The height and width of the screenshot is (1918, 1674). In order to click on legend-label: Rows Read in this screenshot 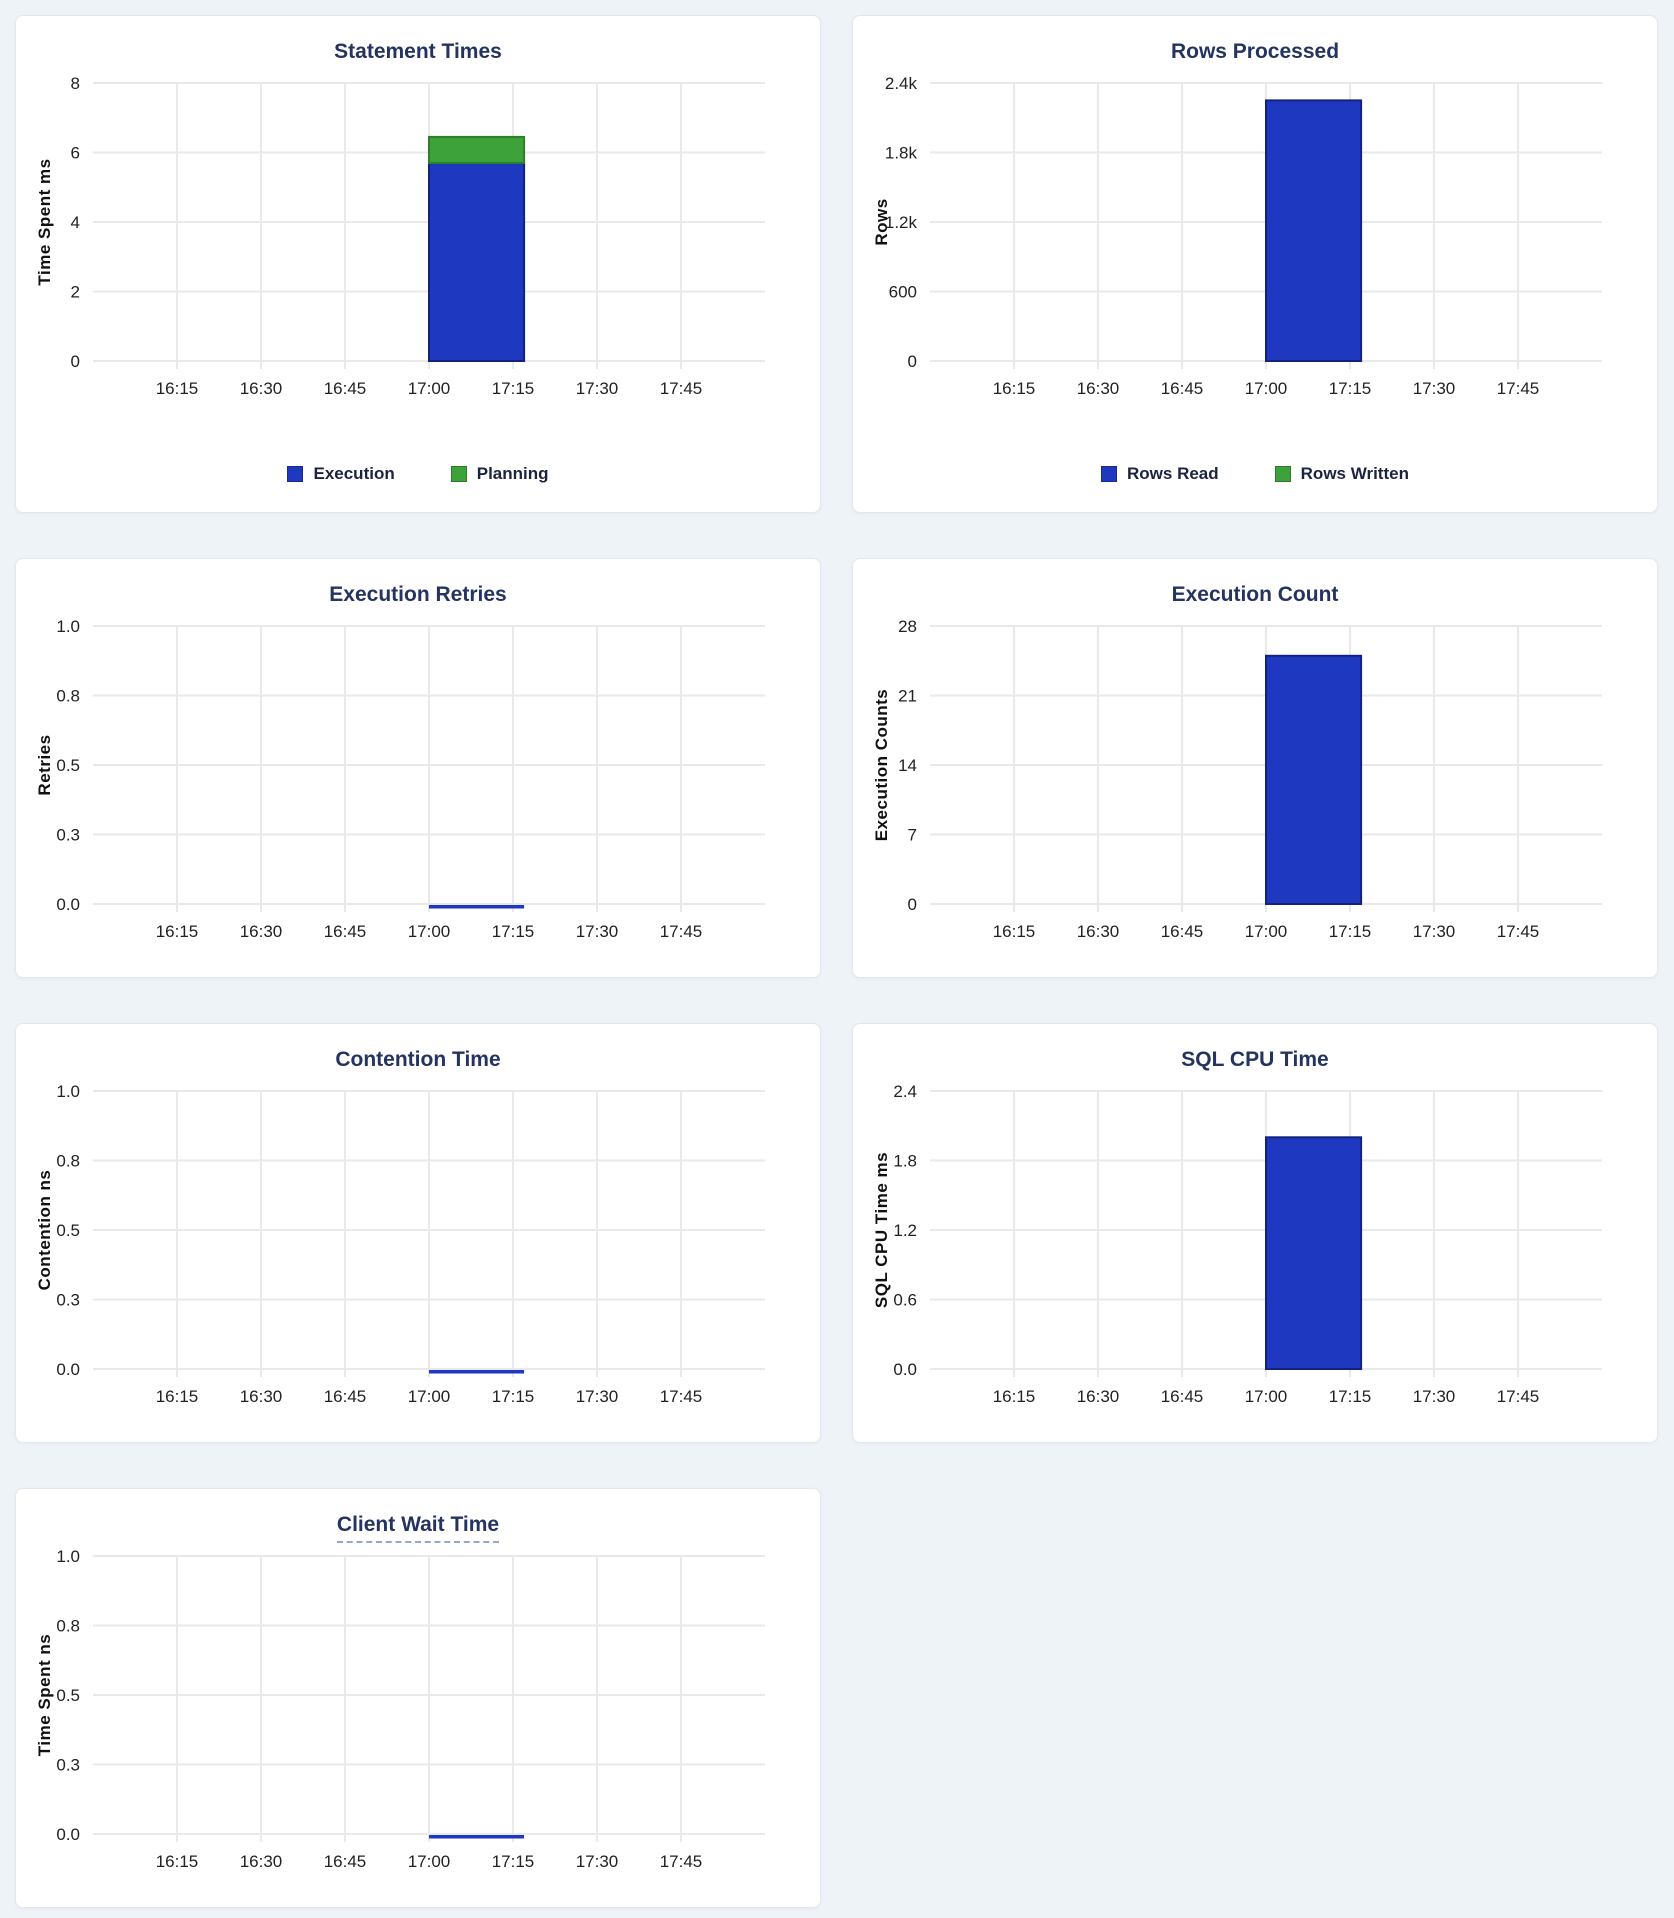, I will do `click(1173, 473)`.